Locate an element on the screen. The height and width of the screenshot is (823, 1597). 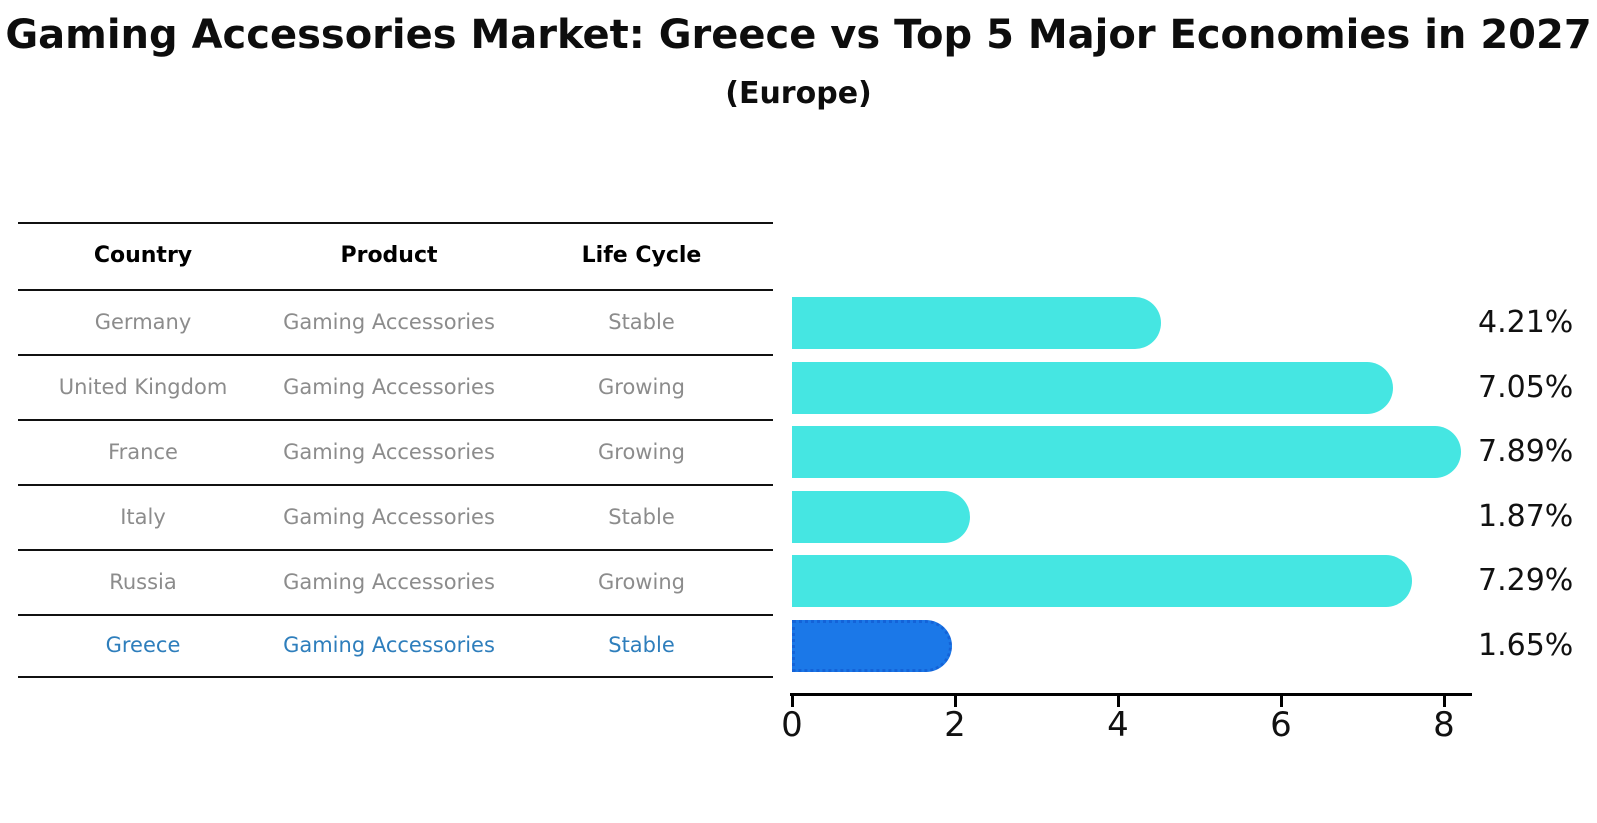
table-header-country: Country is located at coordinates (143, 255).